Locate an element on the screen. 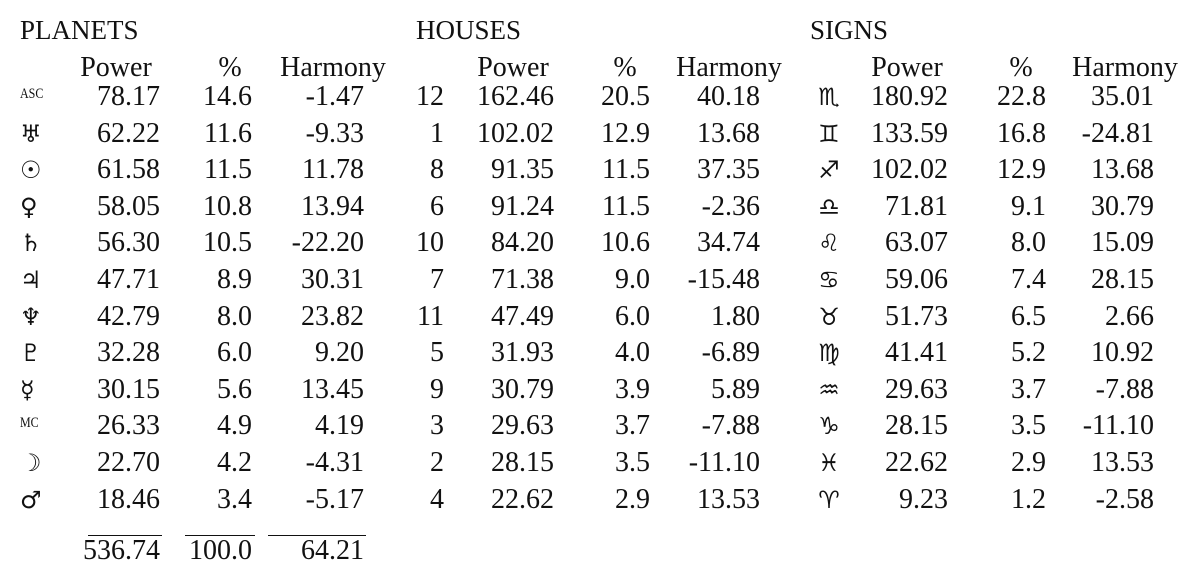 The height and width of the screenshot is (586, 1199). sign-symbol: ♊ is located at coordinates (829, 133).